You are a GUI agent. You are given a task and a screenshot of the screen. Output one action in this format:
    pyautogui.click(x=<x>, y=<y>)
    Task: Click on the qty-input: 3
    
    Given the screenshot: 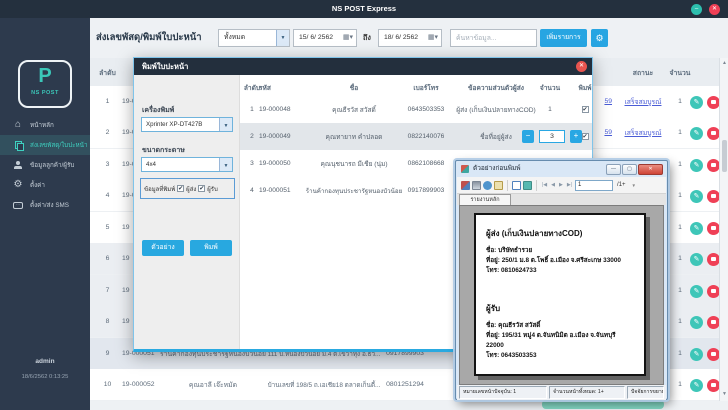 What is the action you would take?
    pyautogui.click(x=552, y=136)
    